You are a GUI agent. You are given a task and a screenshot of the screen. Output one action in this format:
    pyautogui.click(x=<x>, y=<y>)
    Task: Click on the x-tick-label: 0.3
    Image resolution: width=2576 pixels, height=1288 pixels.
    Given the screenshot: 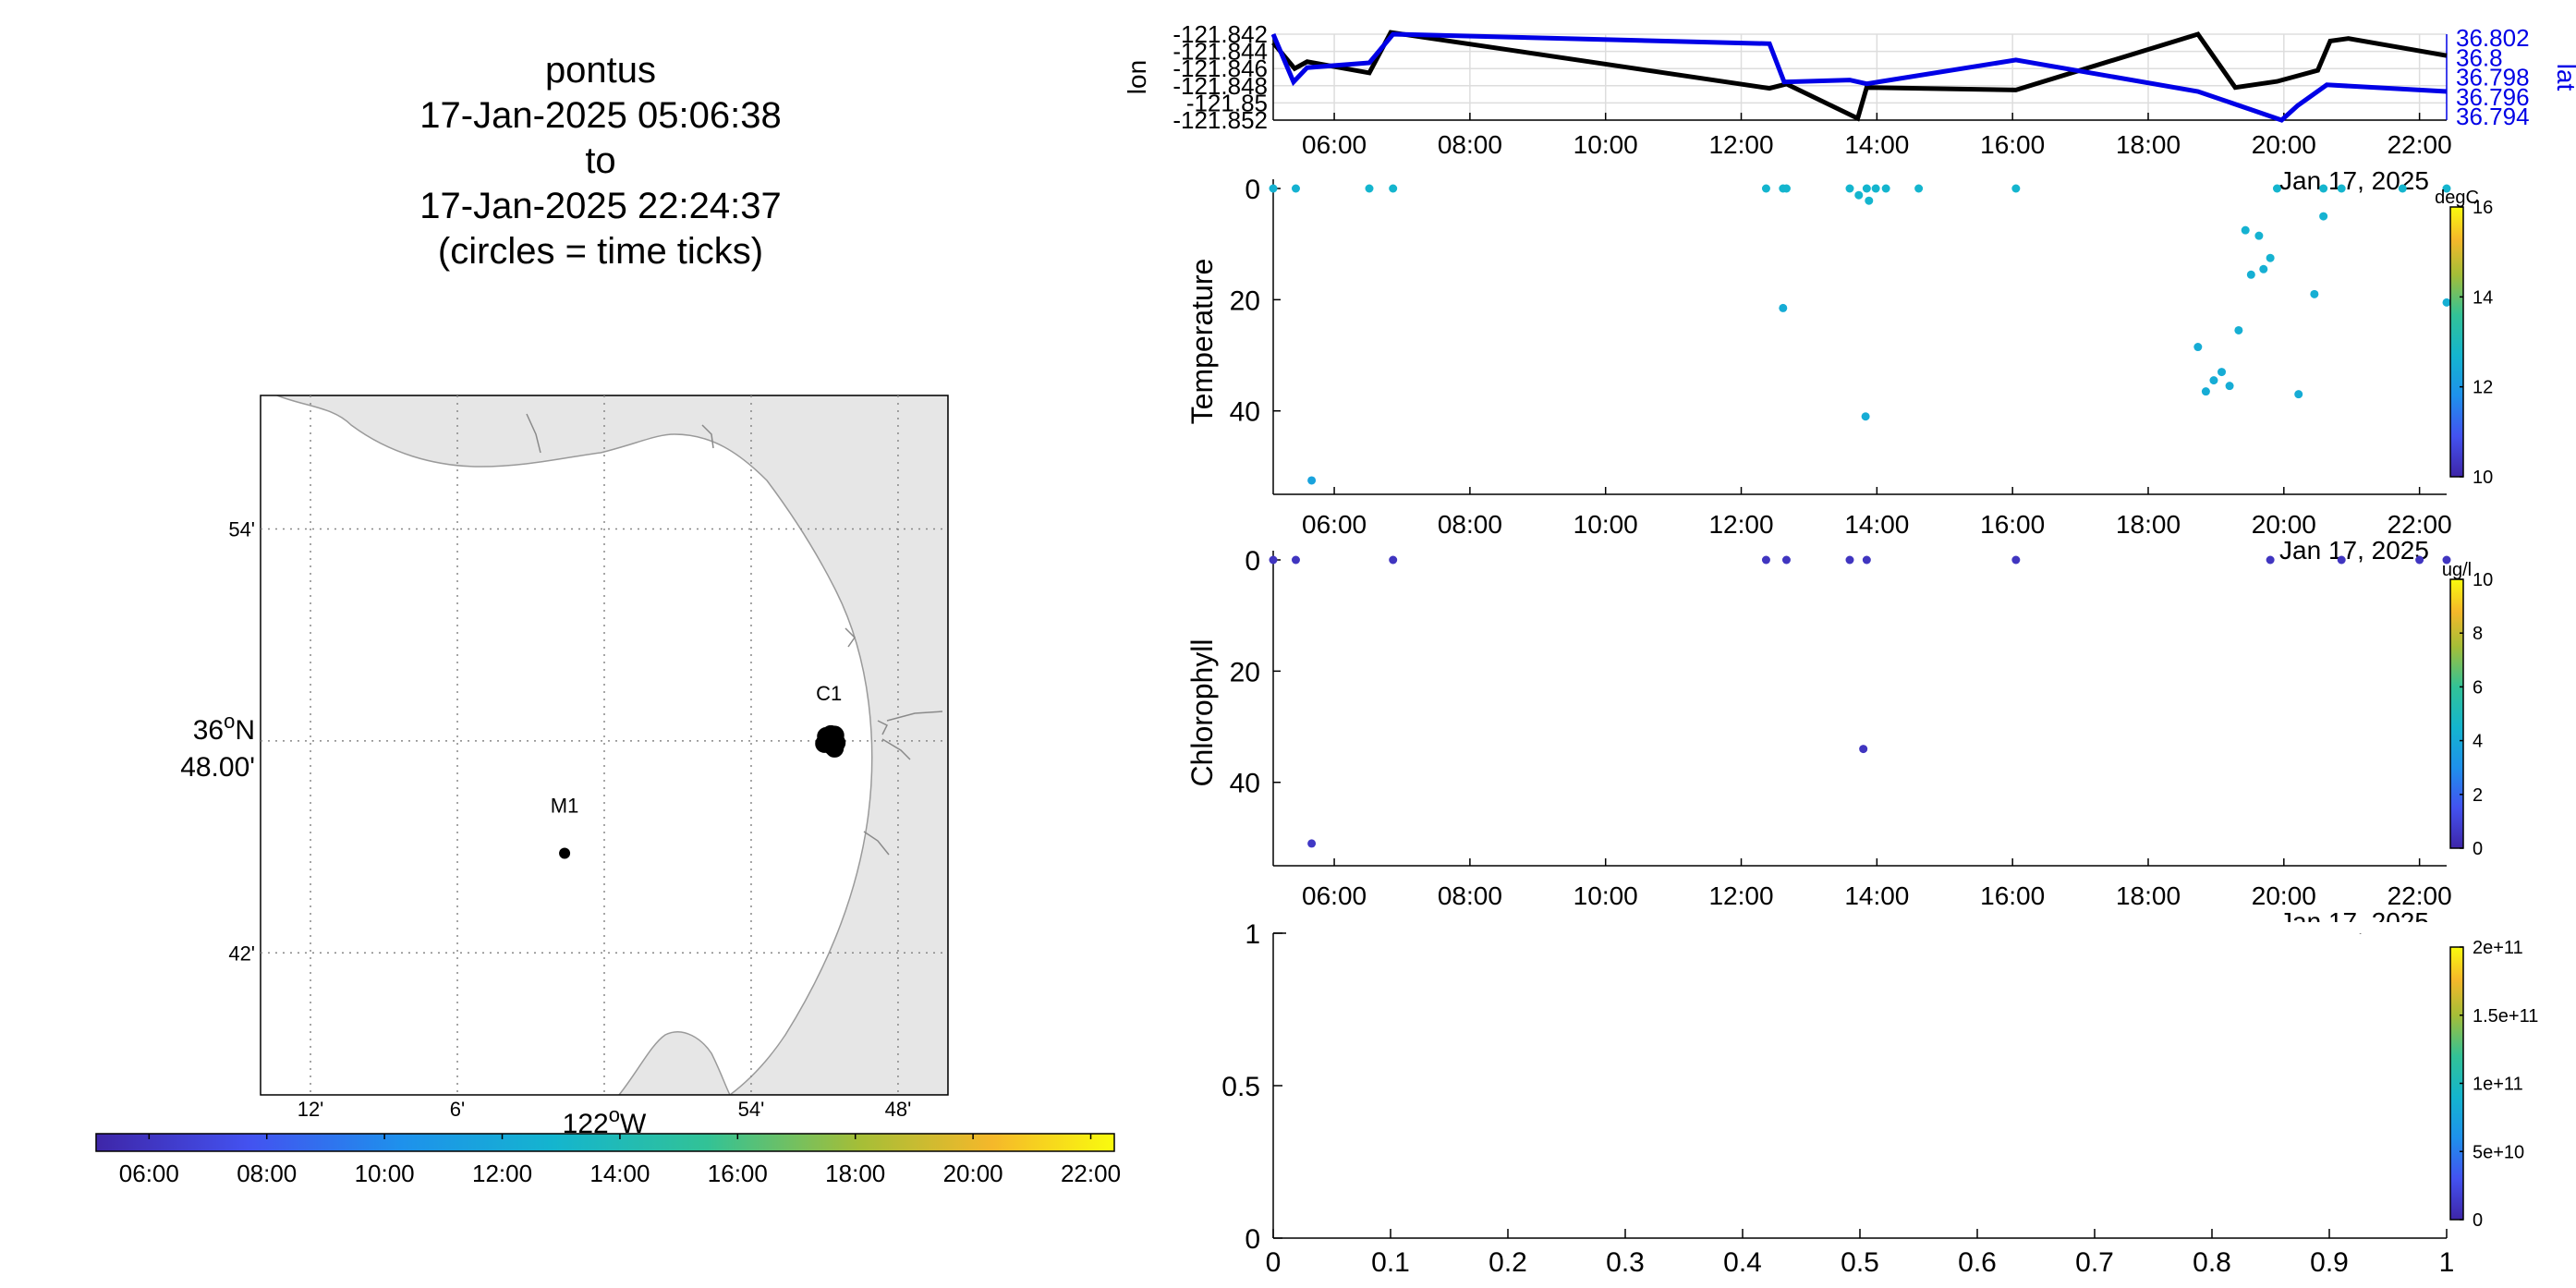 What is the action you would take?
    pyautogui.click(x=1625, y=1262)
    